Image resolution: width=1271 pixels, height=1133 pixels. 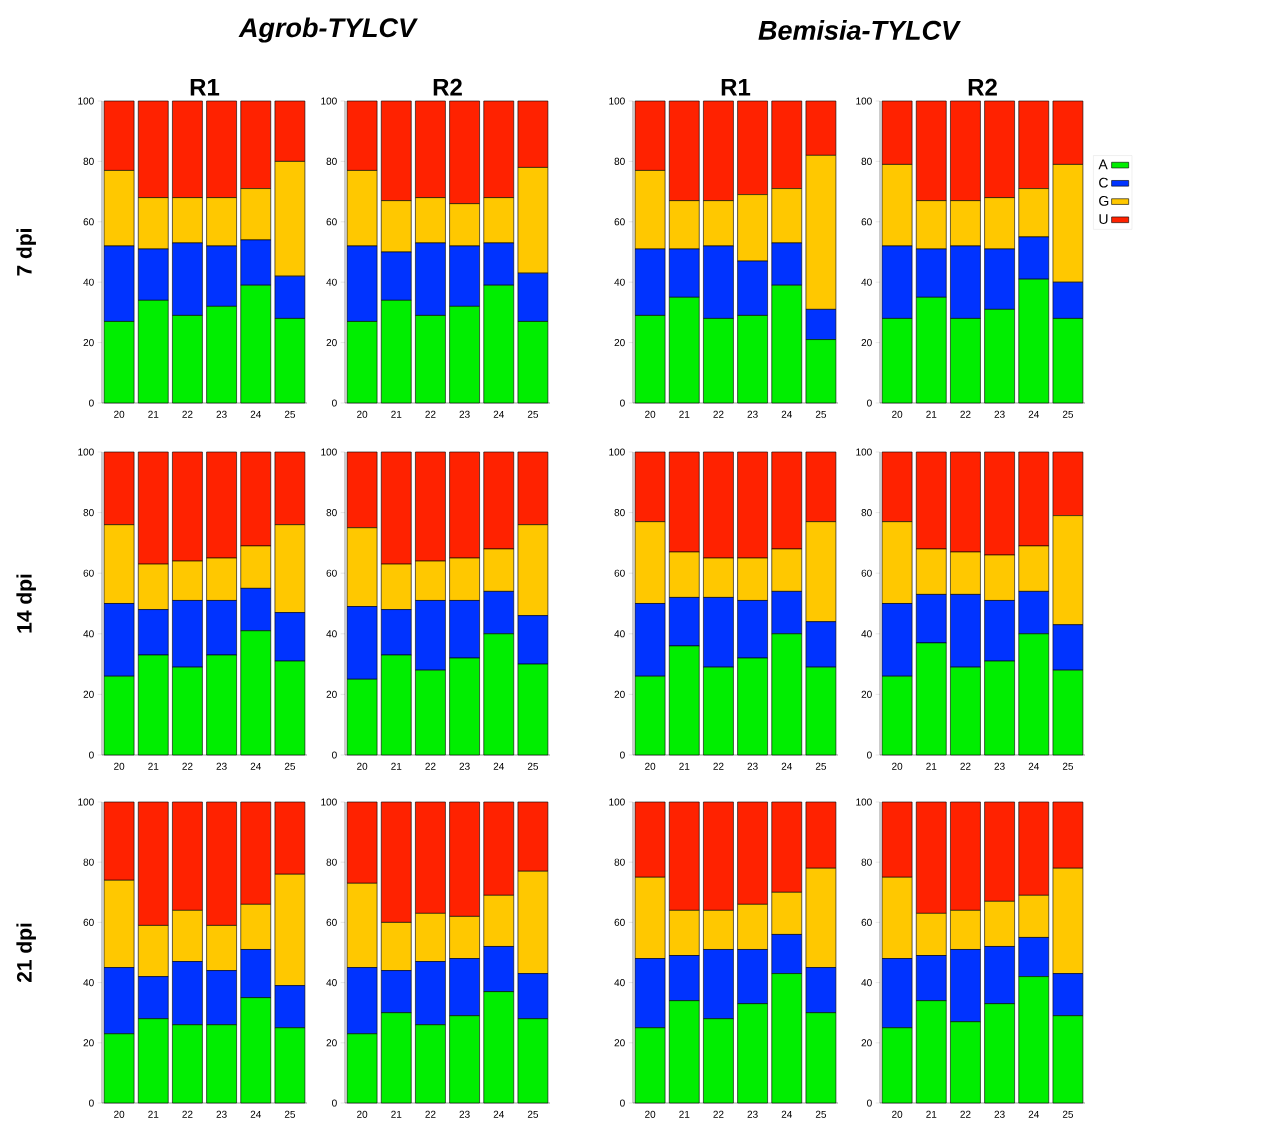 What do you see at coordinates (1104, 200) in the screenshot?
I see `legend-label: G` at bounding box center [1104, 200].